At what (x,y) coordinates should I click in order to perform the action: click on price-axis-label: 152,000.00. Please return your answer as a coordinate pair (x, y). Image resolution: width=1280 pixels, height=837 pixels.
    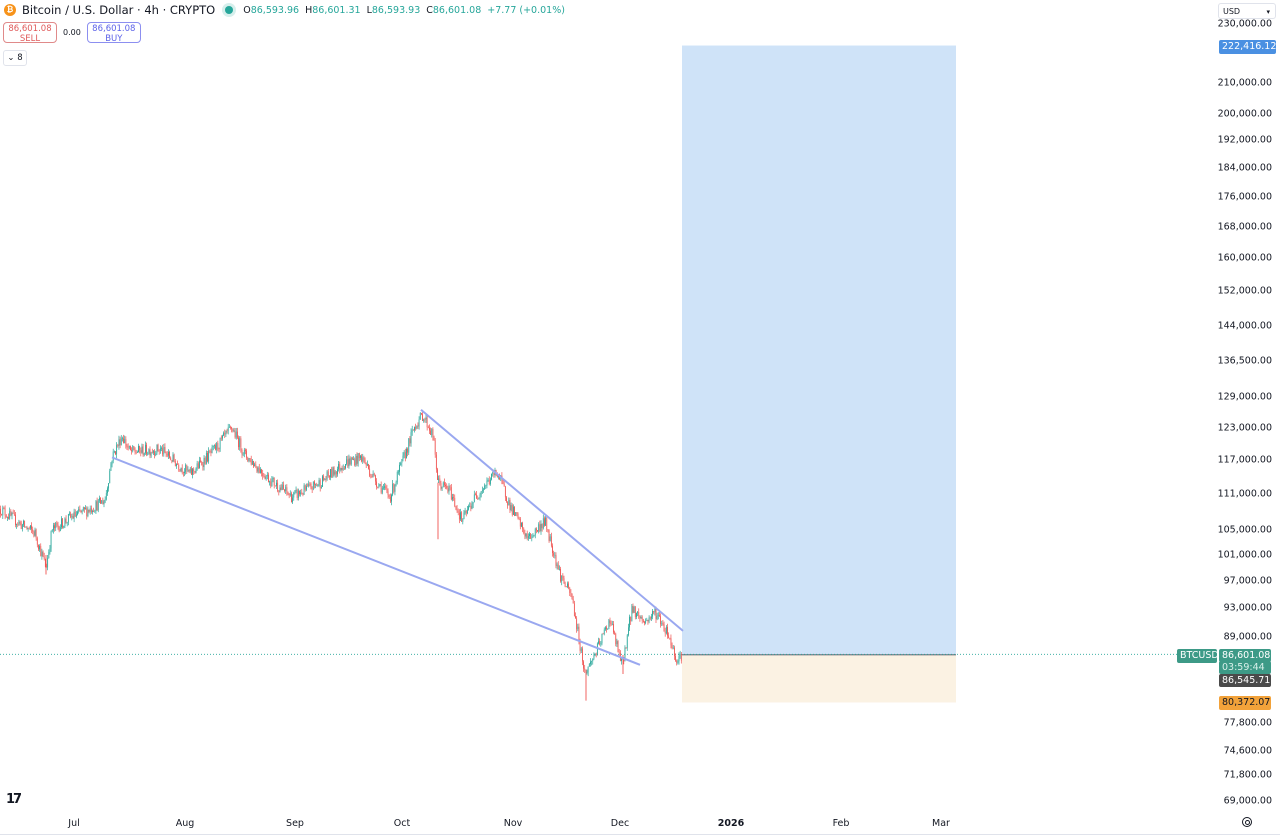
    Looking at the image, I should click on (1244, 291).